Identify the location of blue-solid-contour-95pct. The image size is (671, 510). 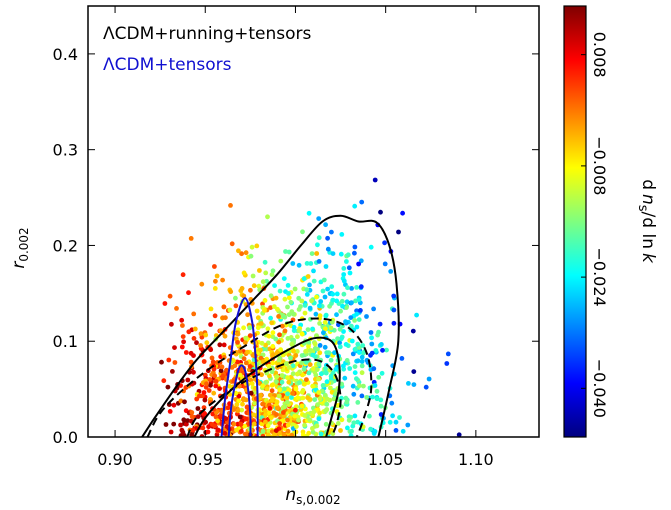
(239, 367).